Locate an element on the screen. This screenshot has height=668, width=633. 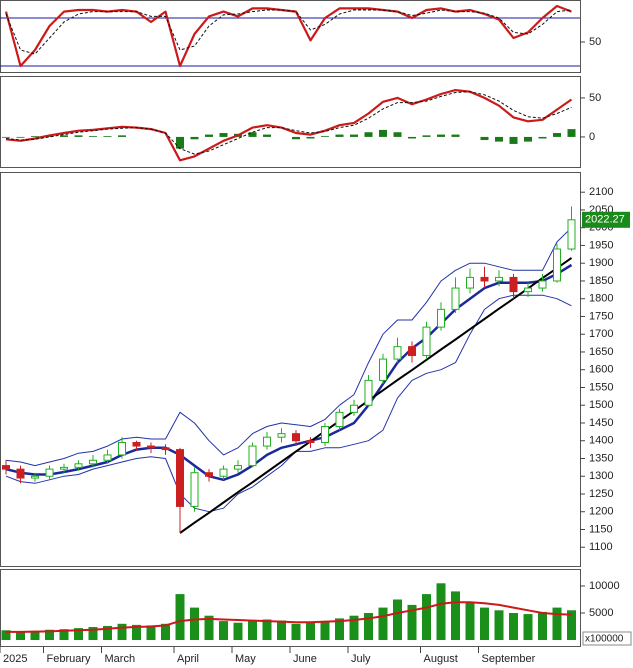
y-tick-label: 1150 is located at coordinates (601, 529).